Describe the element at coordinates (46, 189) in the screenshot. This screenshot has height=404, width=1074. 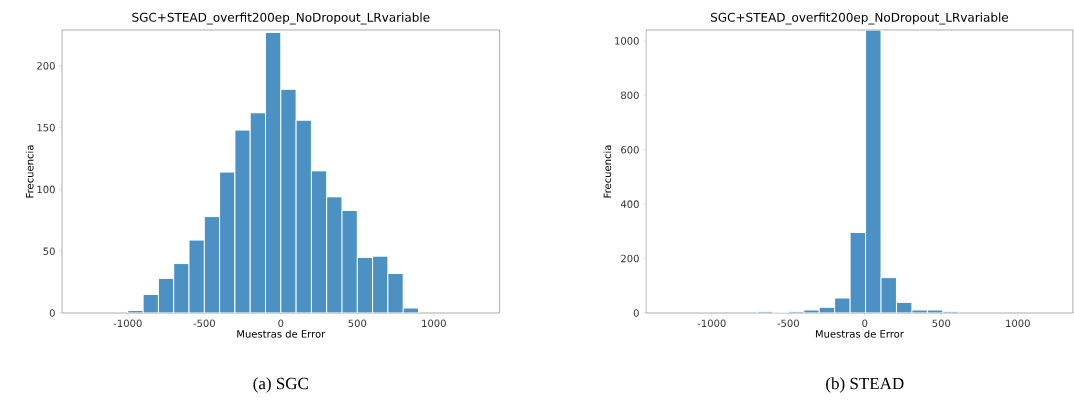
I see `y-tick-label: 100` at that location.